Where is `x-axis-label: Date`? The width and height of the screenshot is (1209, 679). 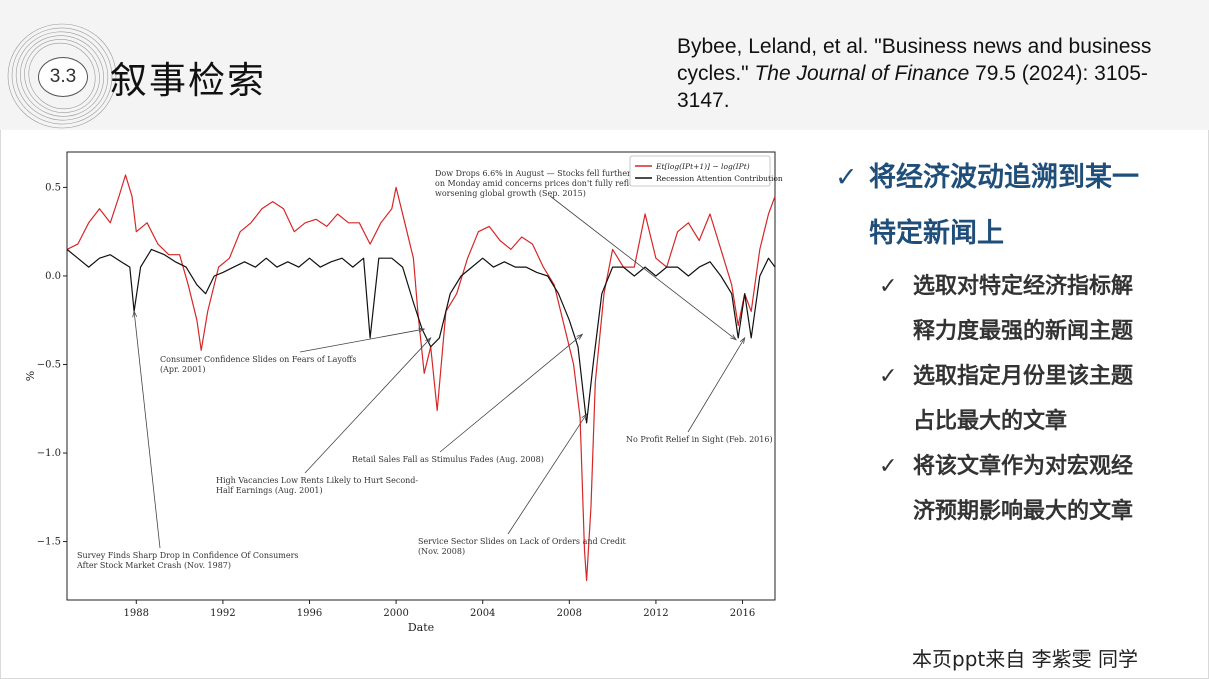 x-axis-label: Date is located at coordinates (421, 627).